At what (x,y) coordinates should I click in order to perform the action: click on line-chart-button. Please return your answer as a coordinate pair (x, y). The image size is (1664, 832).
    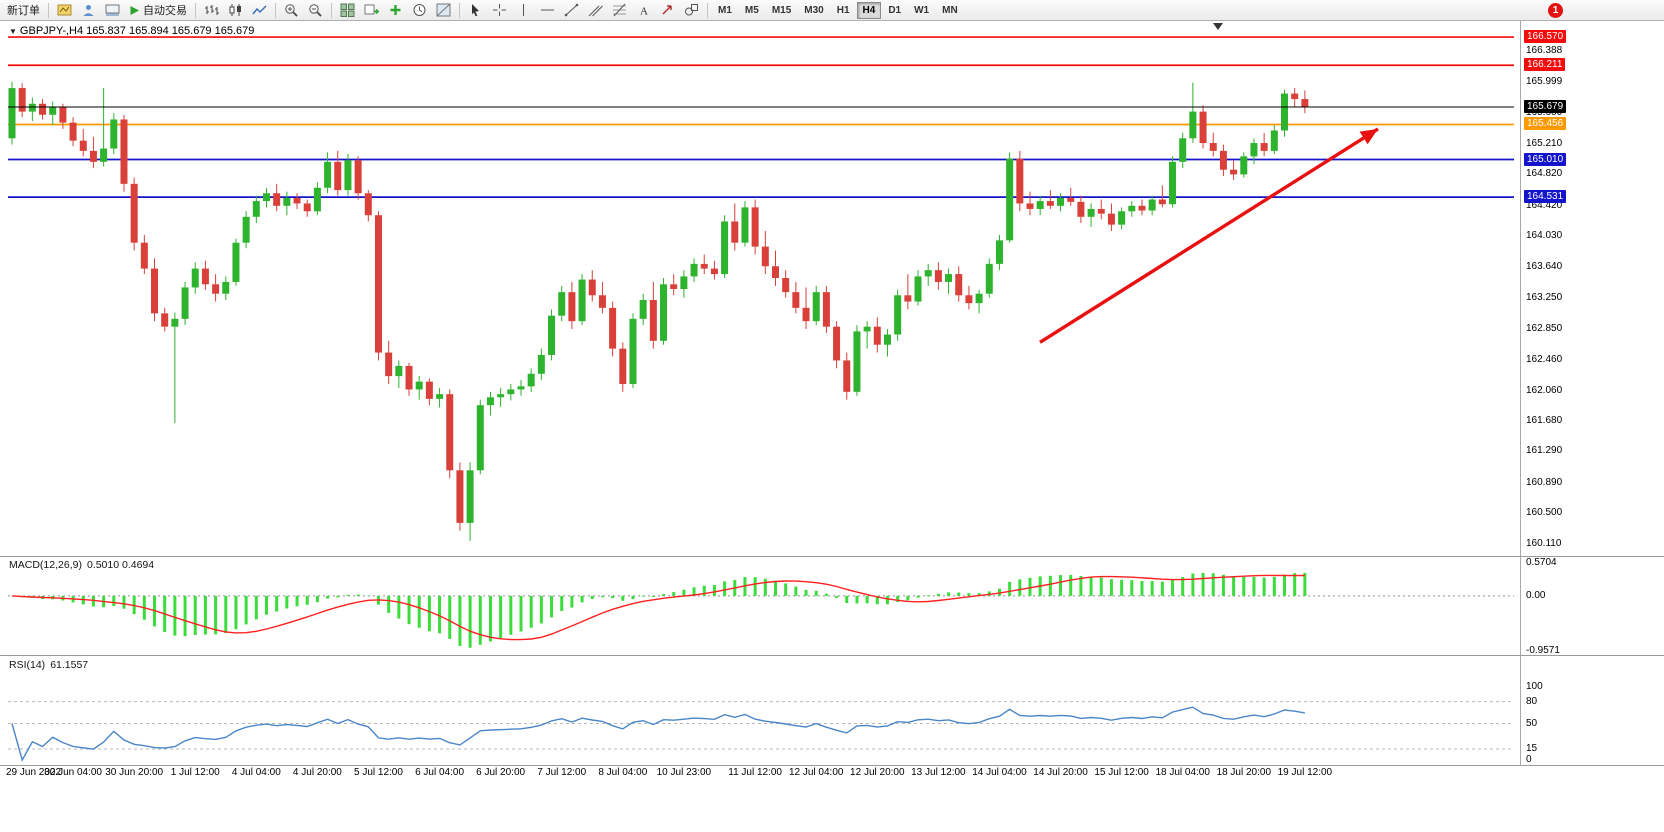
    Looking at the image, I should click on (259, 10).